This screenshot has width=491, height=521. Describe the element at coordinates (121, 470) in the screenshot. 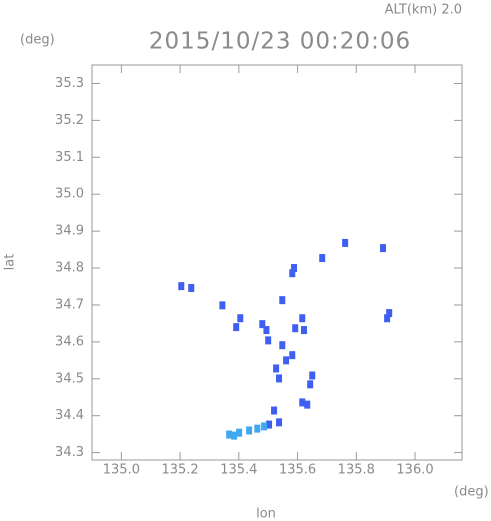

I see `x-tick-label: 135.0` at that location.